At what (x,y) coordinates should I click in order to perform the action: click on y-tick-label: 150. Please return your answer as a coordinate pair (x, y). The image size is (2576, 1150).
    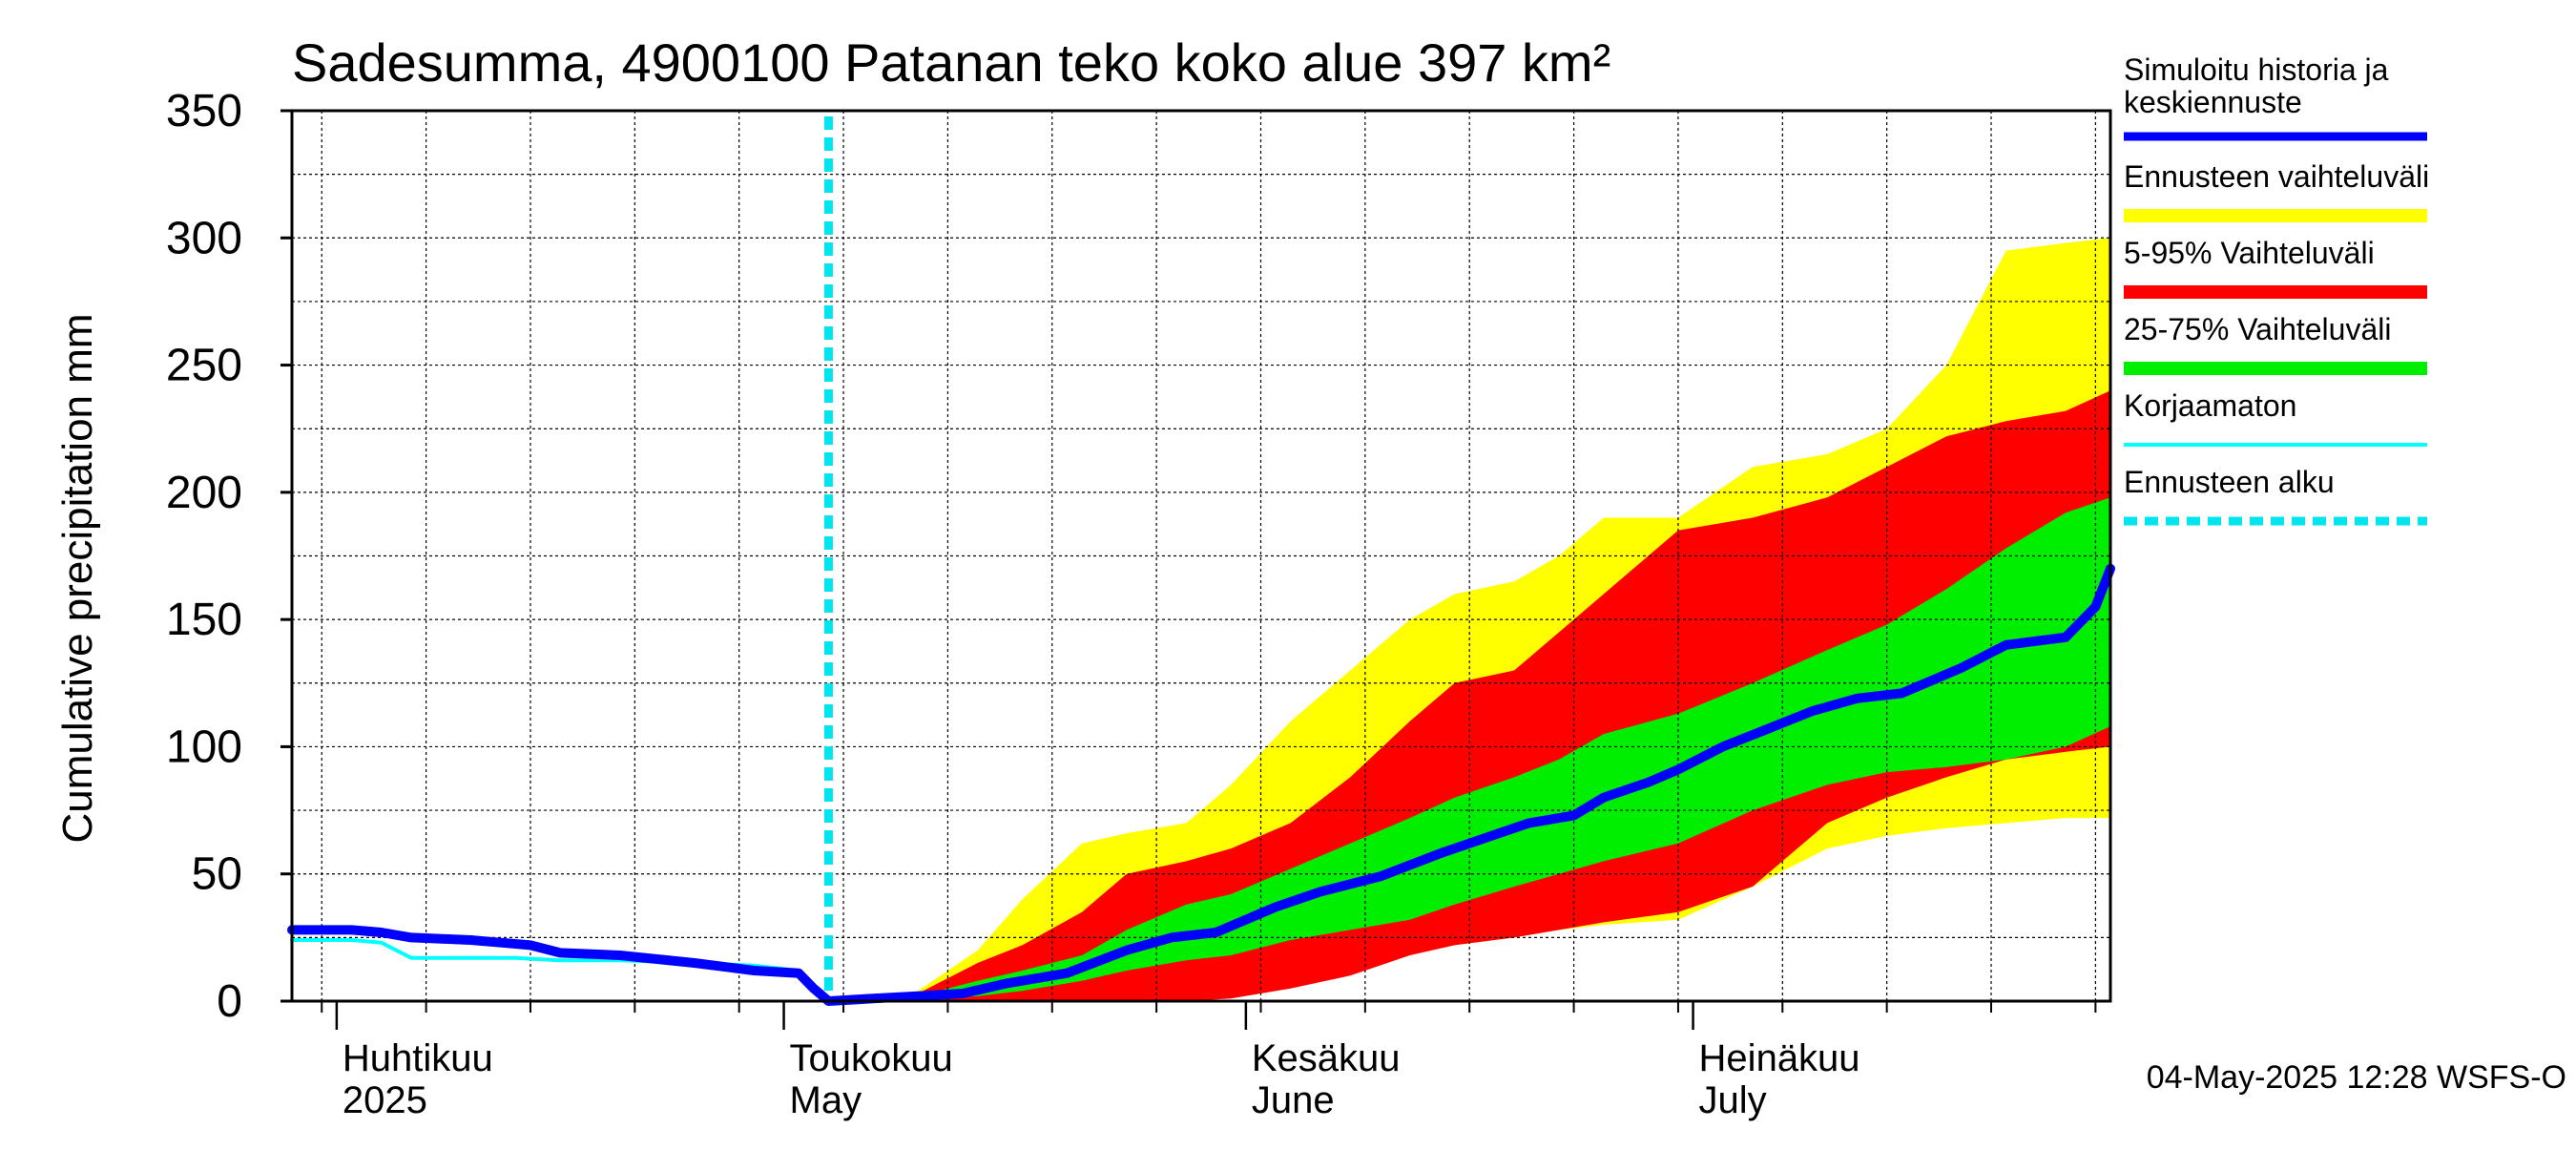
    Looking at the image, I should click on (204, 620).